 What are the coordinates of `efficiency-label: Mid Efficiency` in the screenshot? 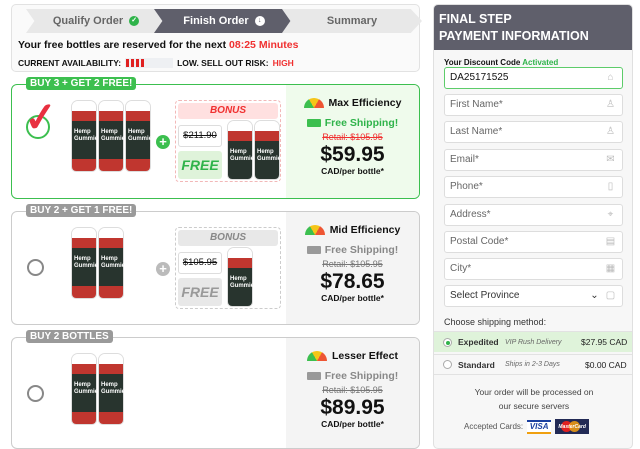 It's located at (365, 230).